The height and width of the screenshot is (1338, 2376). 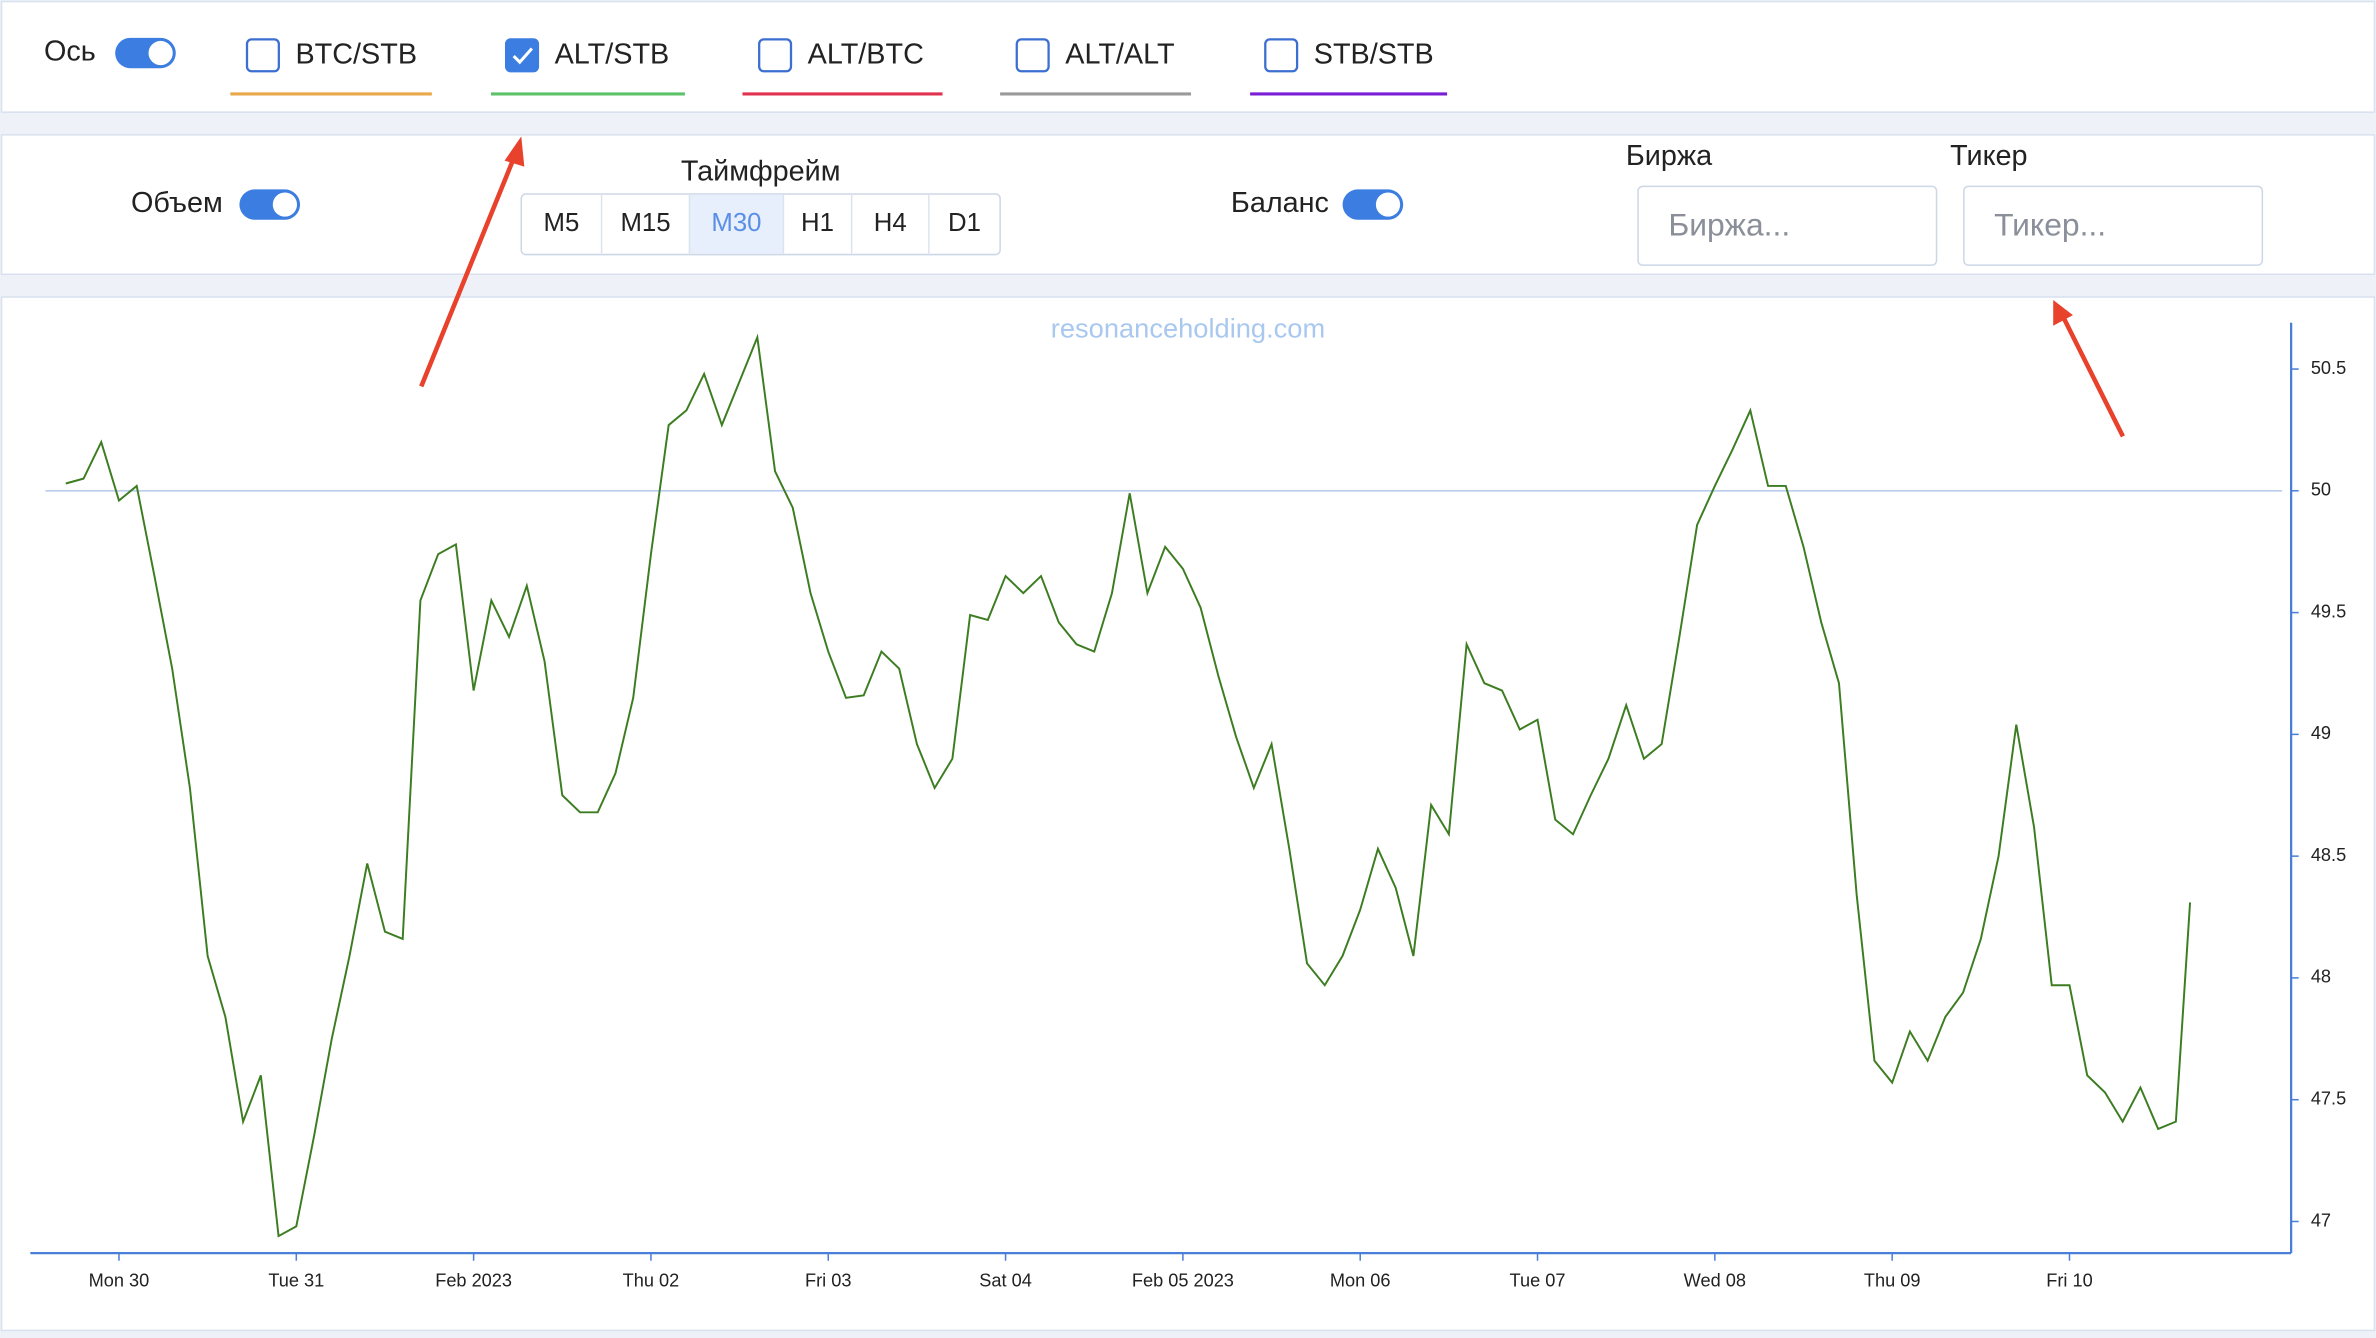 I want to click on x-tick-label: Thu 02, so click(x=651, y=1281).